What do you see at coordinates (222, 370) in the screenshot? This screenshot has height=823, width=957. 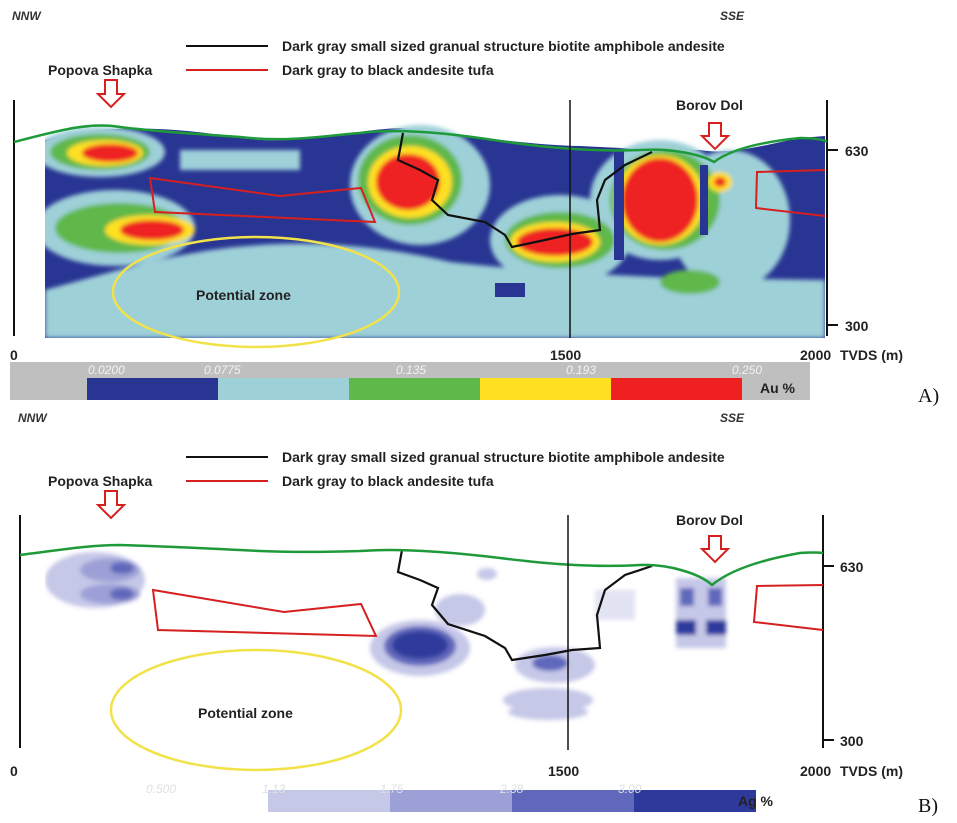 I see `scale-value-label: 0.0775` at bounding box center [222, 370].